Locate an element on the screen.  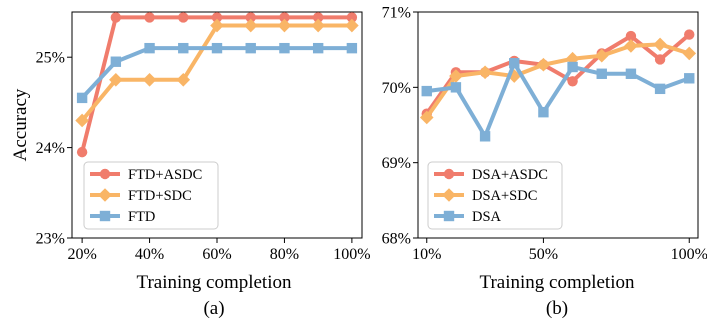
y-tick-label: 24% is located at coordinates (50, 148).